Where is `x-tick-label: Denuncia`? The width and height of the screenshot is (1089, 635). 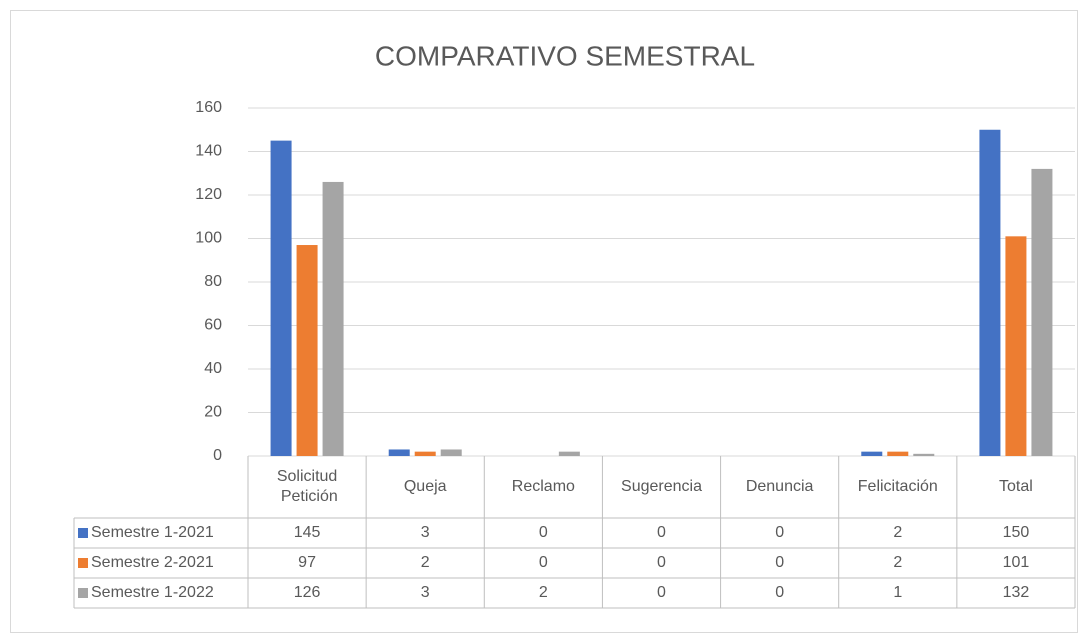
x-tick-label: Denuncia is located at coordinates (780, 486).